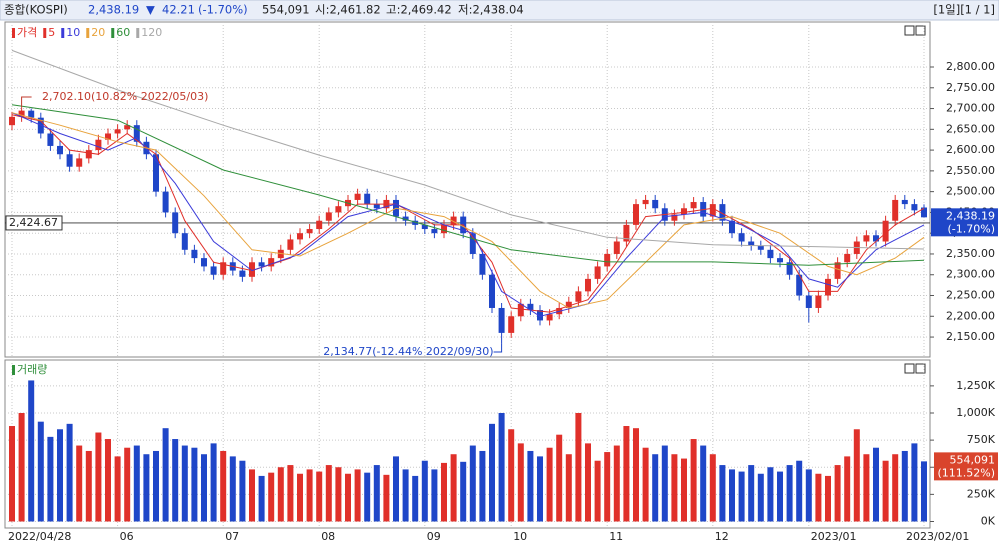 The width and height of the screenshot is (999, 545). Describe the element at coordinates (98, 32) in the screenshot. I see `legend-label: 20` at that location.